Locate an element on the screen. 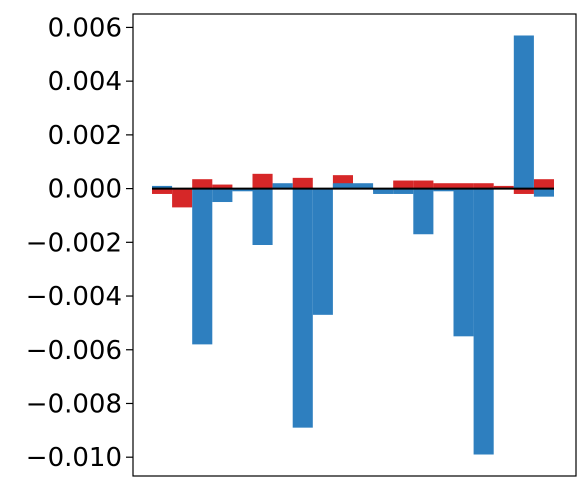 Image resolution: width=588 pixels, height=489 pixels. y-tick-label: −0.006 is located at coordinates (74, 351).